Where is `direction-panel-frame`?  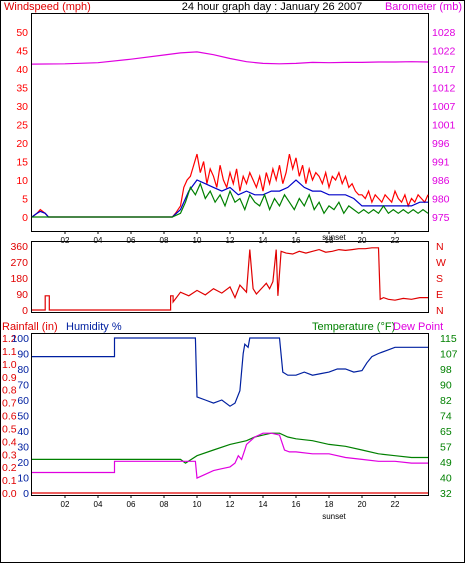
direction-panel-frame is located at coordinates (230, 277).